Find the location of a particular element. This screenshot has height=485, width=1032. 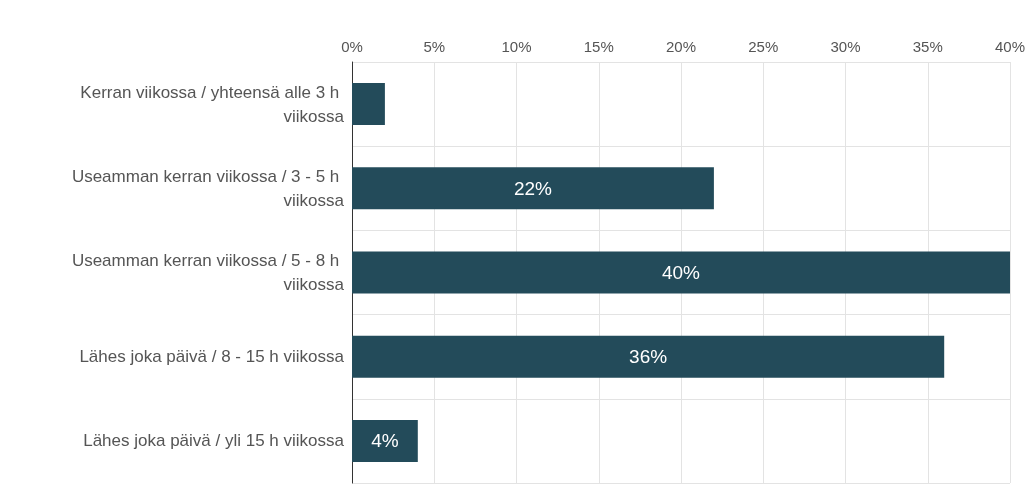

x-tick-label: 20% is located at coordinates (681, 46).